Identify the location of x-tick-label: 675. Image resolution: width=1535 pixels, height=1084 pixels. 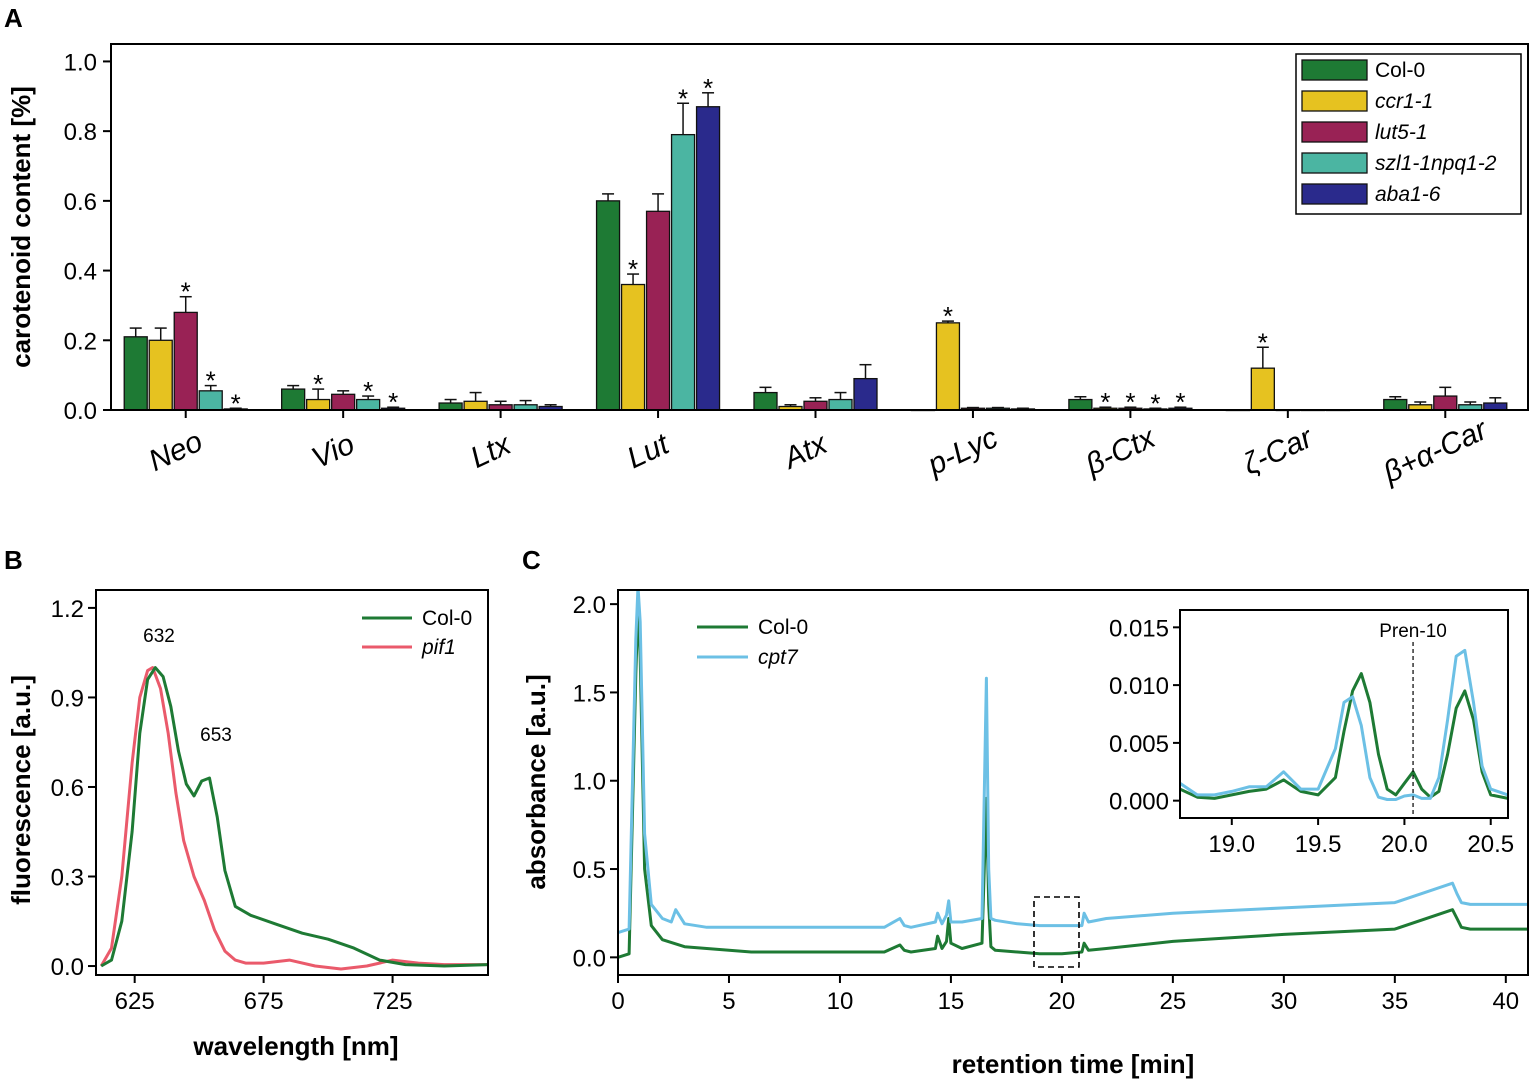
(264, 1001).